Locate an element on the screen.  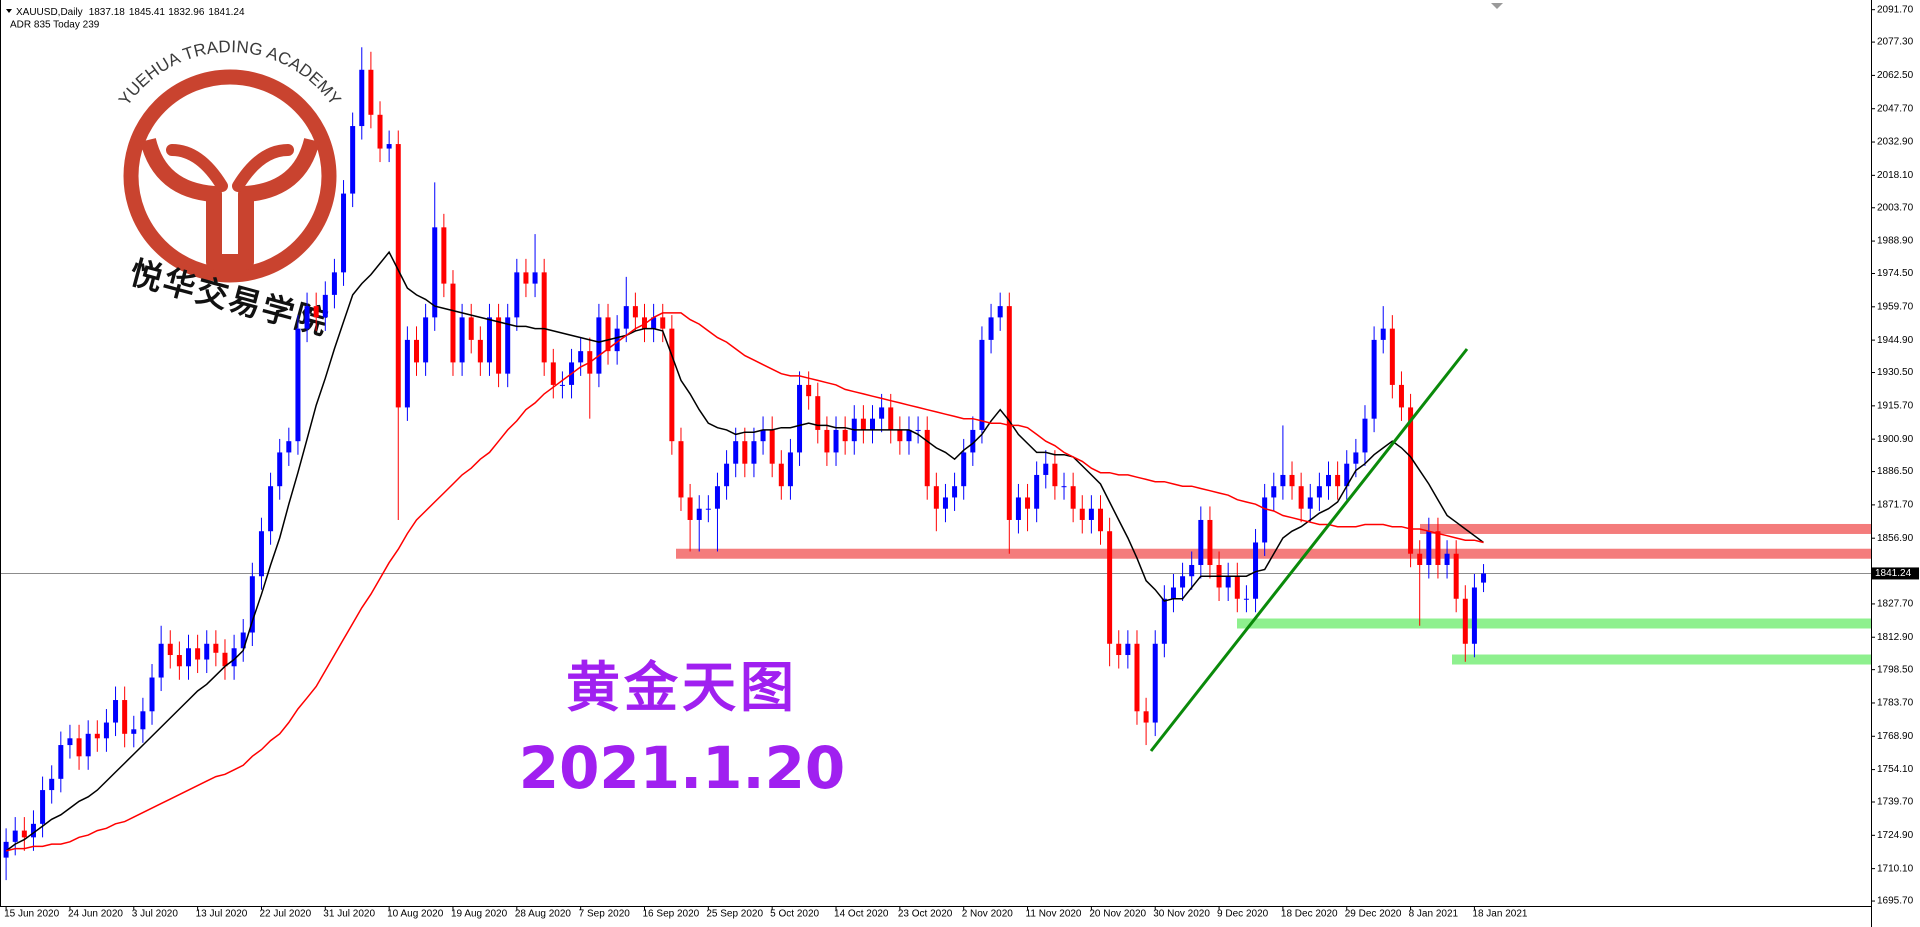
x-tick-label: 18 Jan 2021 is located at coordinates (1499, 914).